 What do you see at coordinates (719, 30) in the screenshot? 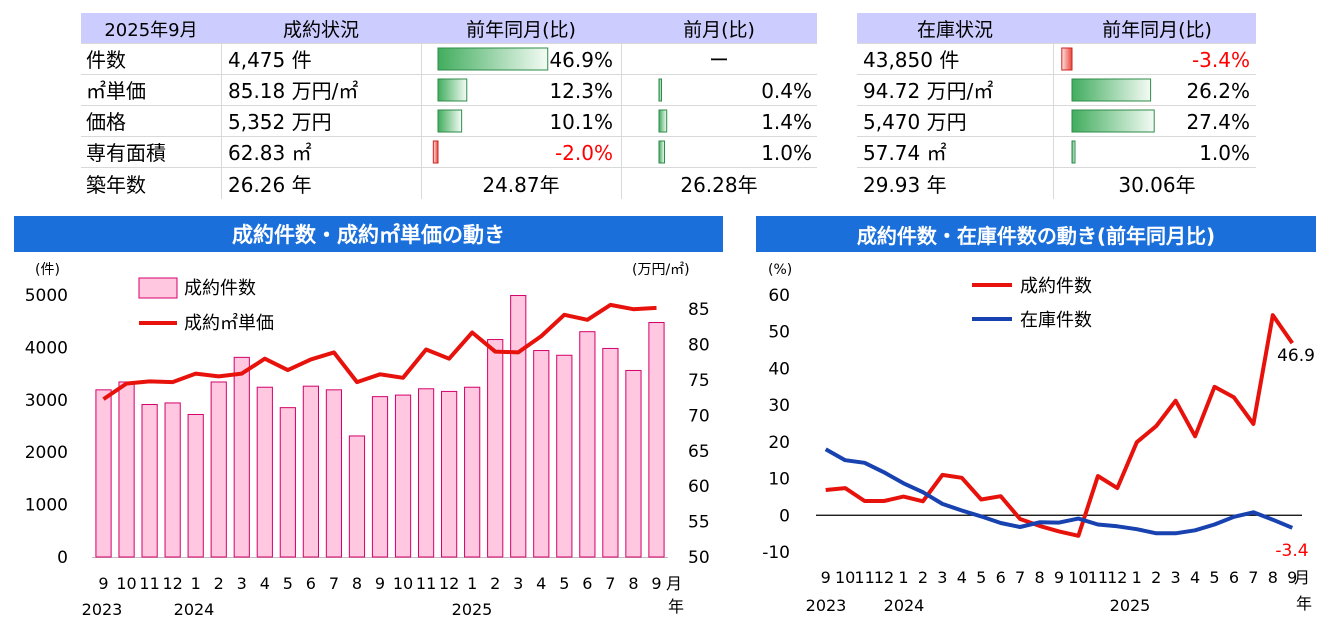
I see `header-cell: 前月(比)` at bounding box center [719, 30].